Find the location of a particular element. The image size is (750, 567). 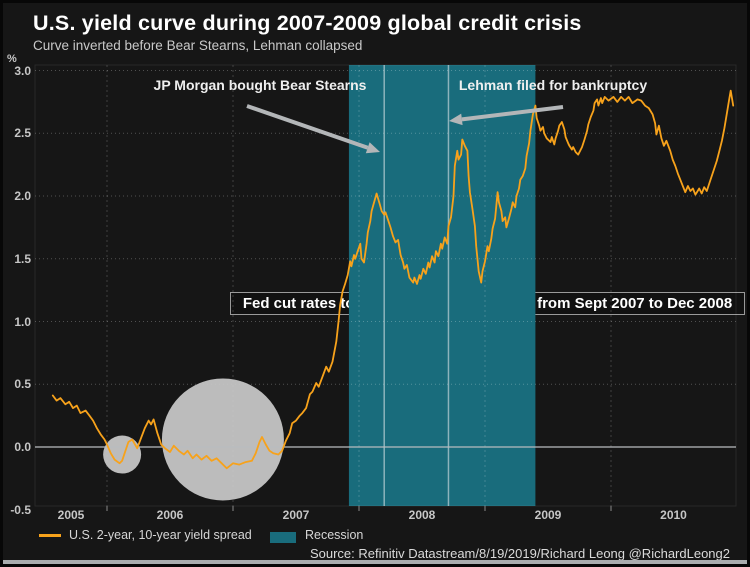

arrow-lehman-head is located at coordinates (456, 119).